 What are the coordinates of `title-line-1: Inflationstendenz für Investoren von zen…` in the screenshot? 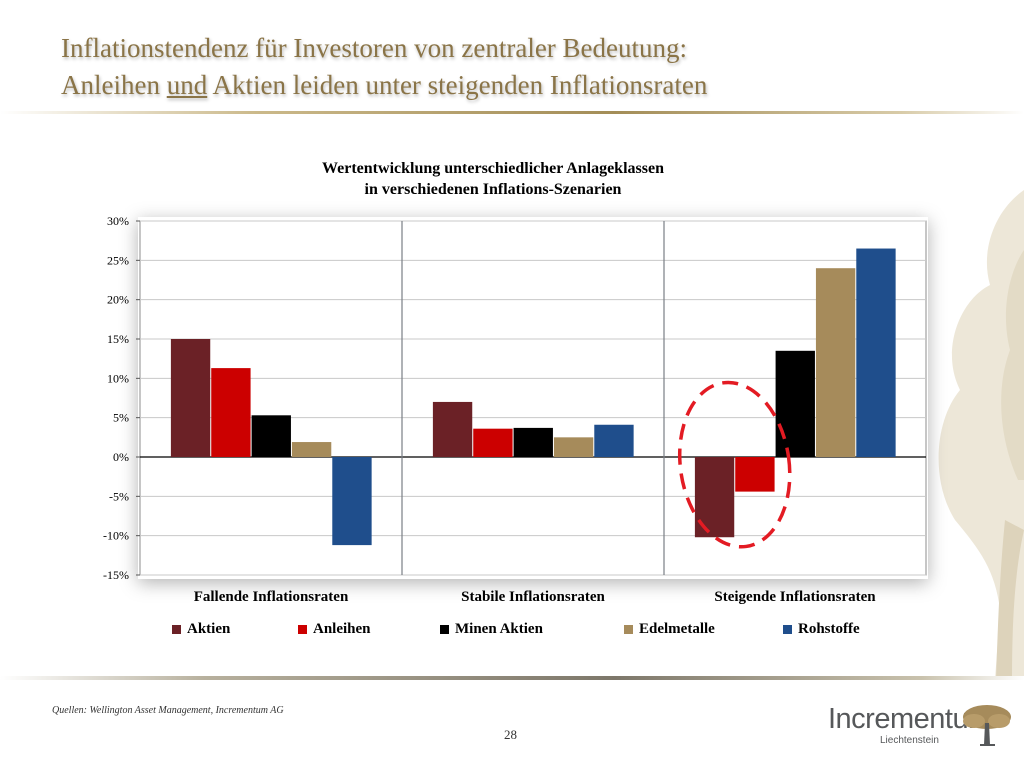 It's located at (374, 48).